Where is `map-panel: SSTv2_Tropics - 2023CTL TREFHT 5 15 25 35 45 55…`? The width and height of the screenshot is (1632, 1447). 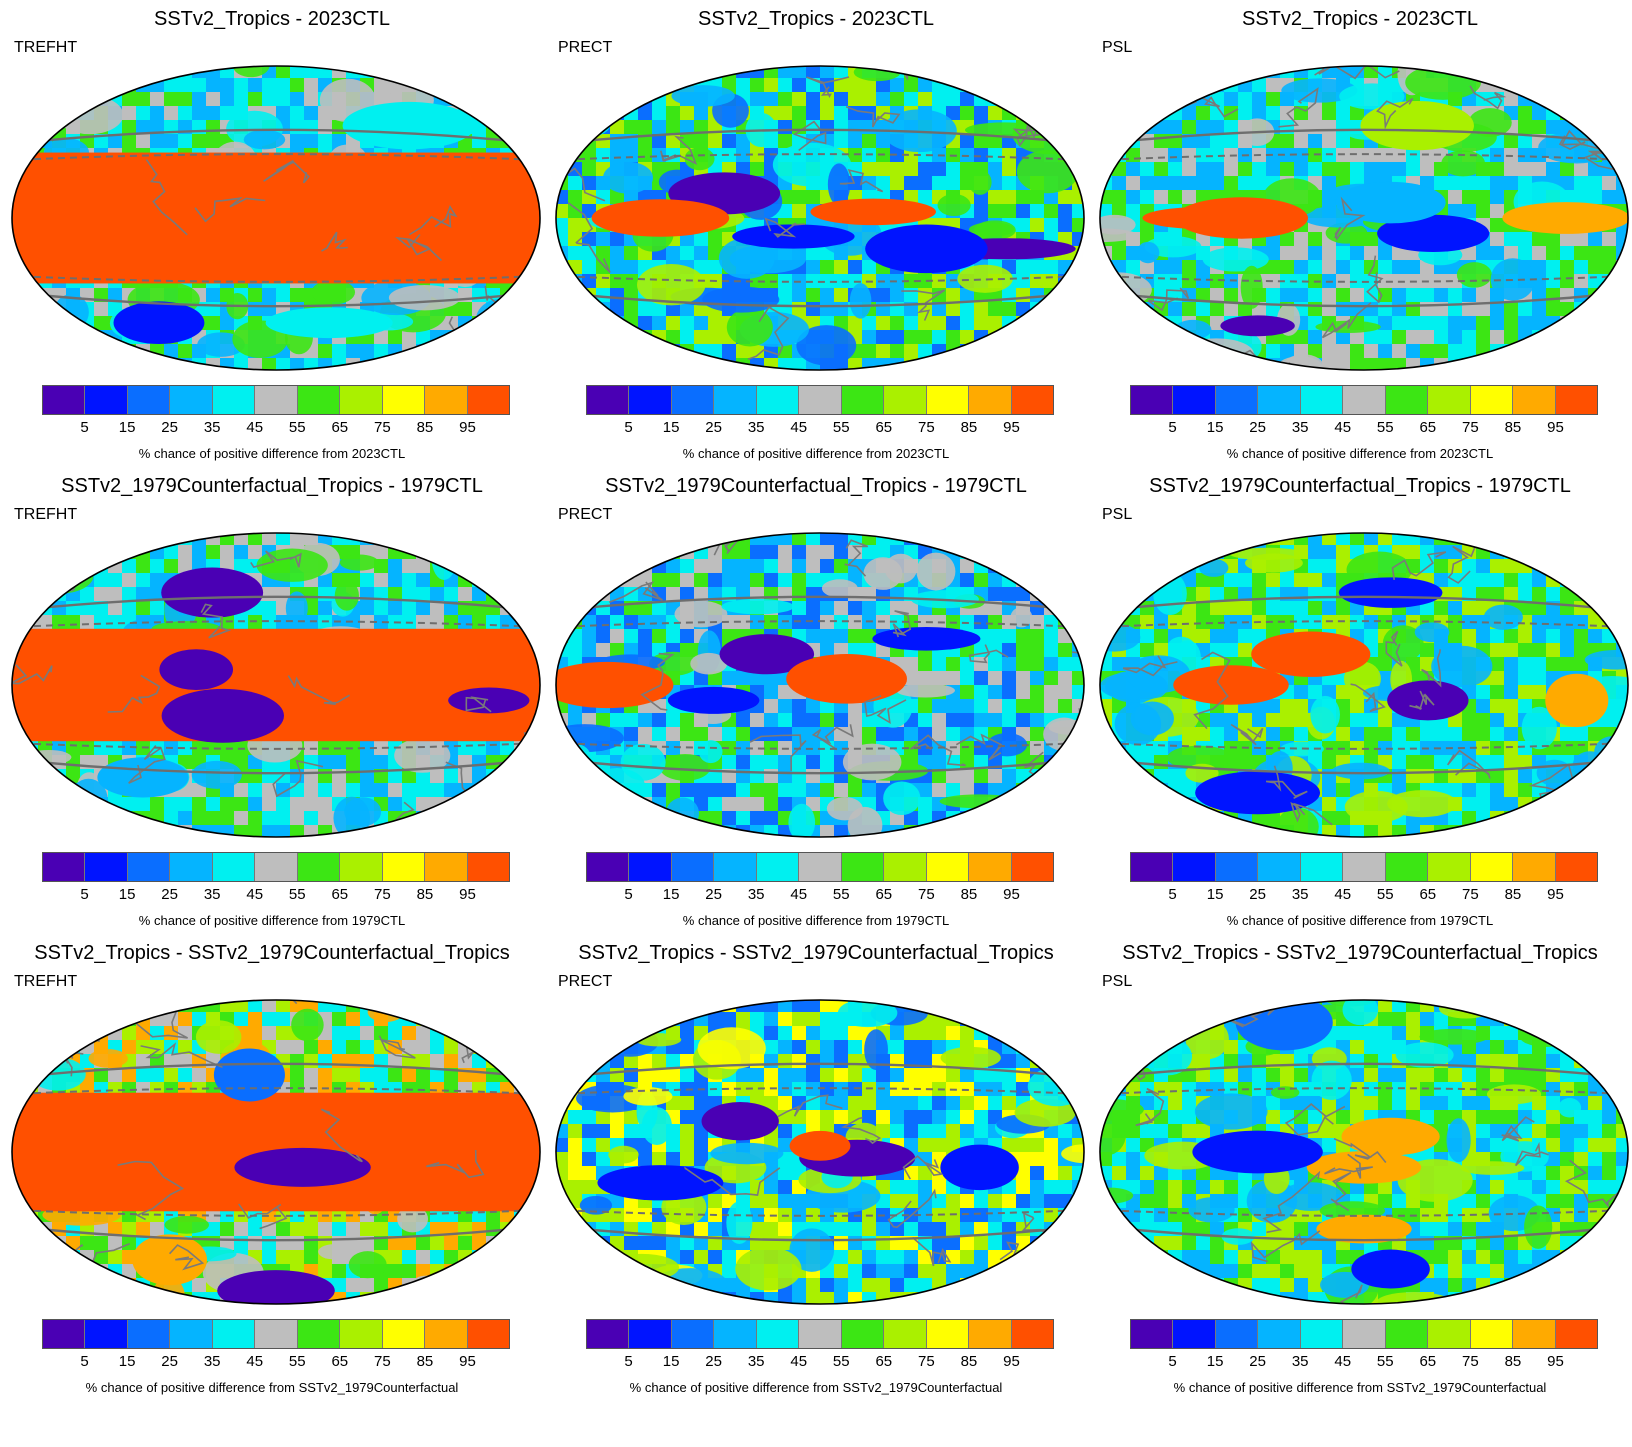
map-panel: SSTv2_Tropics - 2023CTL TREFHT 5 15 25 35 45 55… is located at coordinates (272, 241).